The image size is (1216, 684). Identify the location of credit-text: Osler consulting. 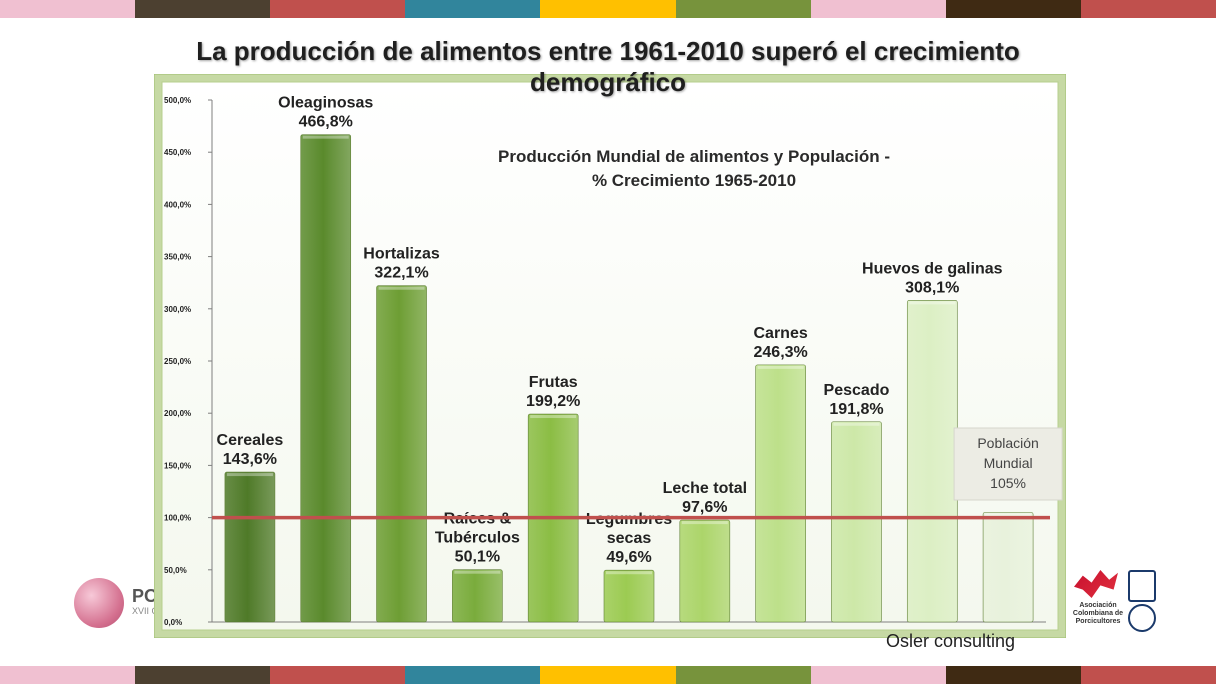
(951, 641).